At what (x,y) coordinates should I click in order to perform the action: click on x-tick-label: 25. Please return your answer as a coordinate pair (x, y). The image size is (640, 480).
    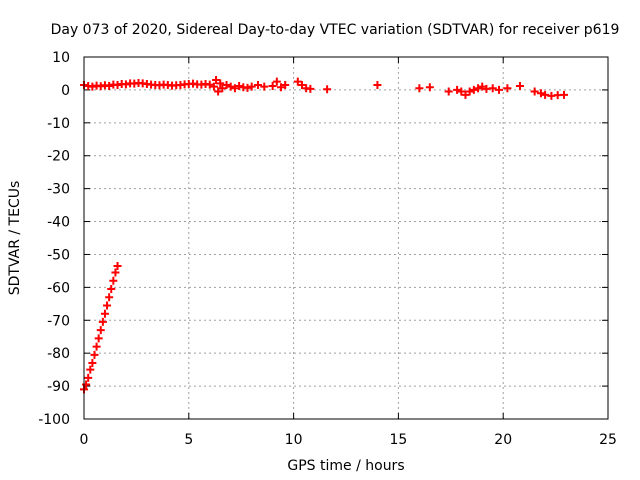
    Looking at the image, I should click on (608, 440).